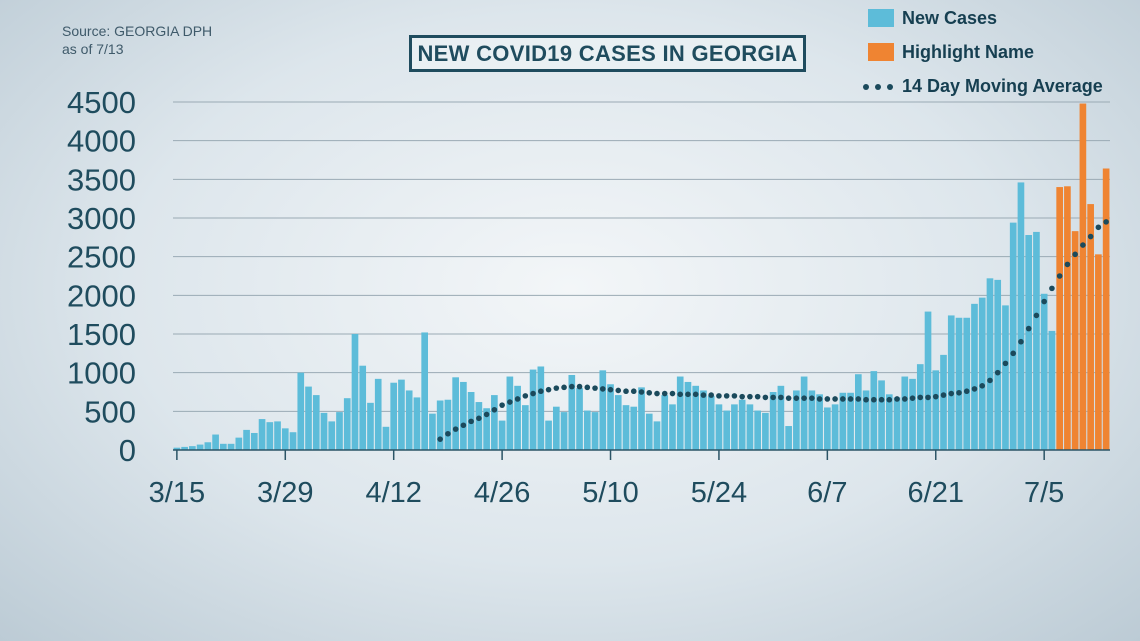 The width and height of the screenshot is (1140, 641). I want to click on y-tick-label: 1000, so click(101, 373).